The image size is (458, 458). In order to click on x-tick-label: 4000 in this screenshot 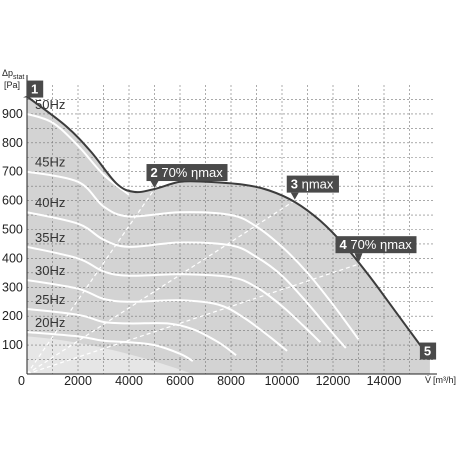, I will do `click(129, 381)`.